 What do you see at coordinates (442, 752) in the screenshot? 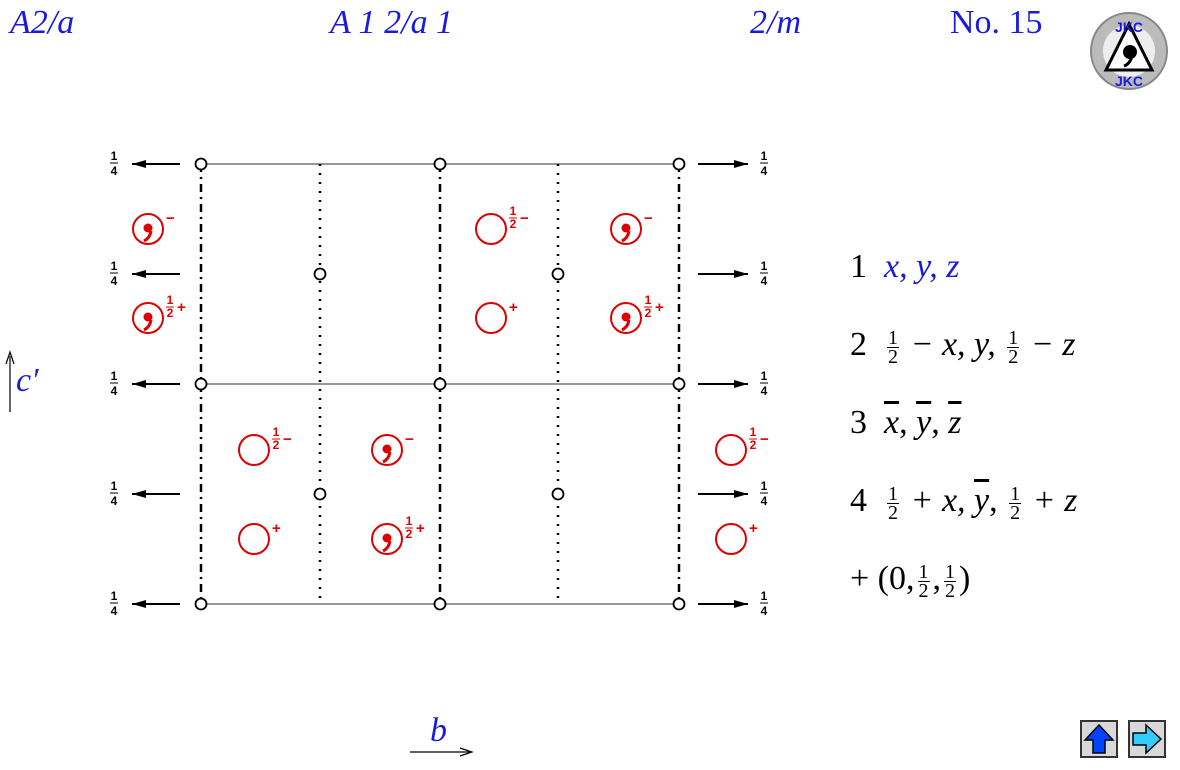
I see `b-axis-arrow` at bounding box center [442, 752].